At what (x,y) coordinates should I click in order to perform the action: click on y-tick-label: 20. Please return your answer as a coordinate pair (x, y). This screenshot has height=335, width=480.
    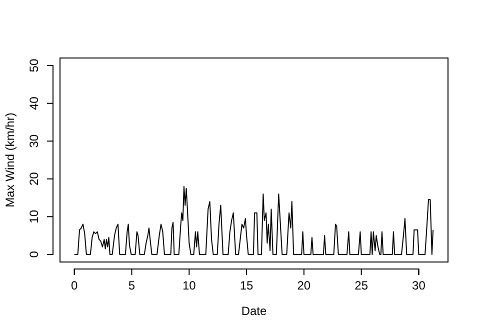
    Looking at the image, I should click on (34, 179).